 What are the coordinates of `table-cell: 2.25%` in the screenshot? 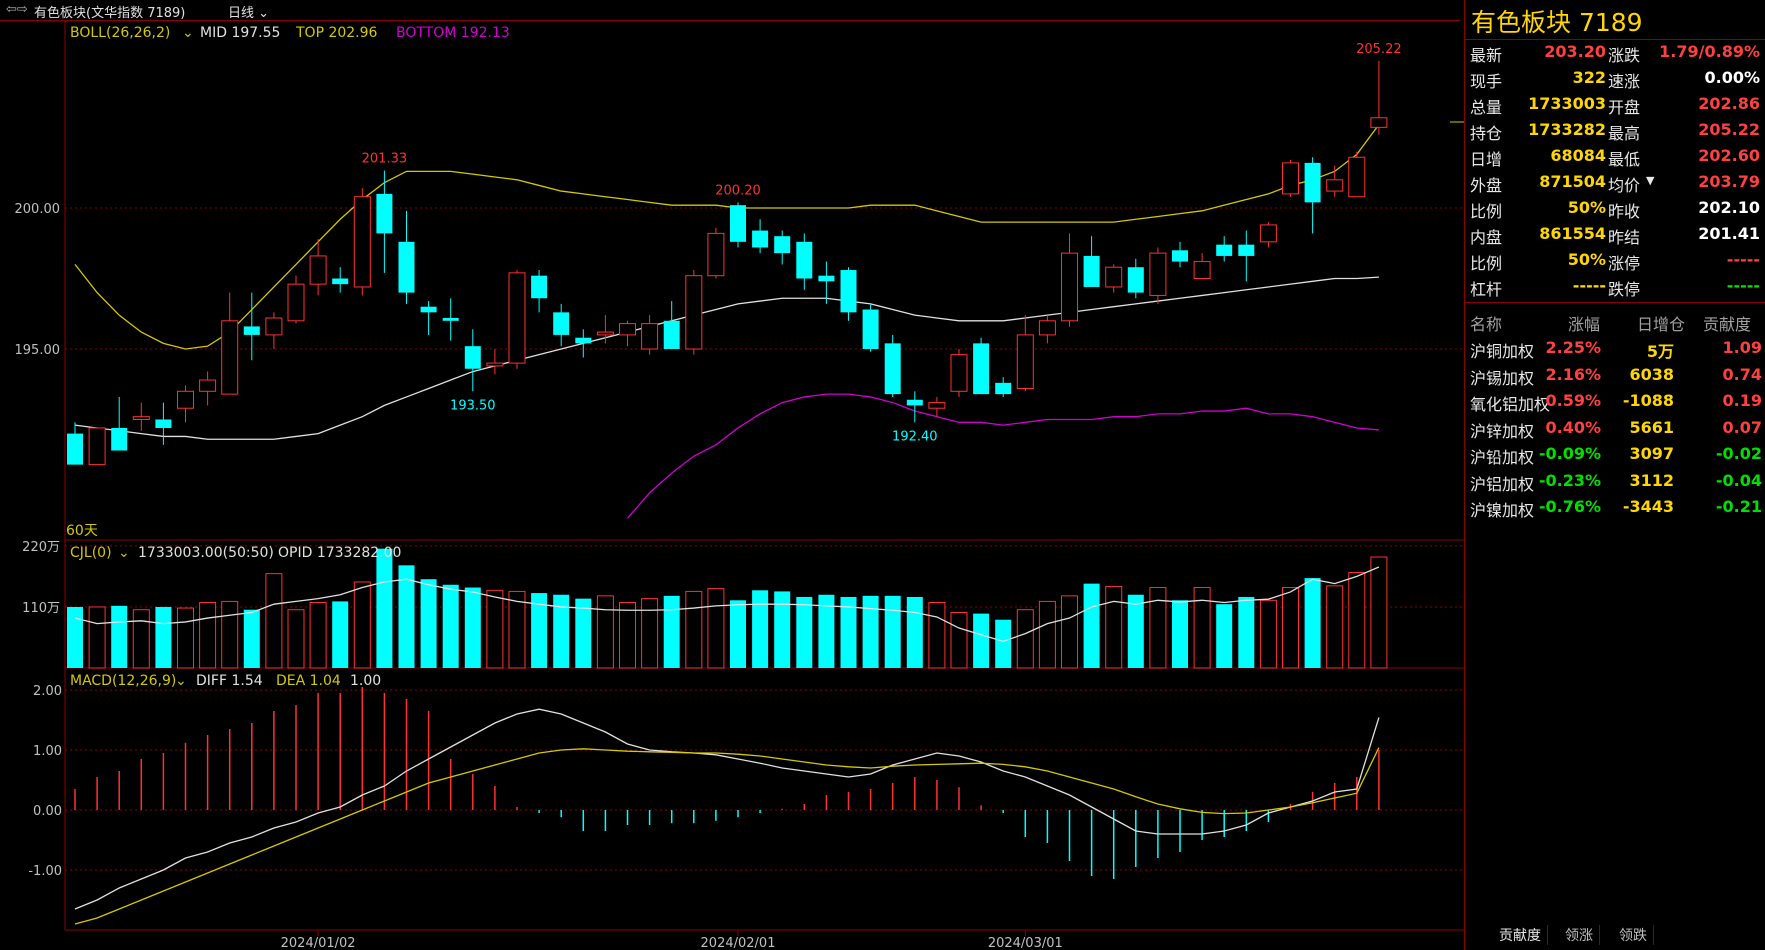 It's located at (1573, 347).